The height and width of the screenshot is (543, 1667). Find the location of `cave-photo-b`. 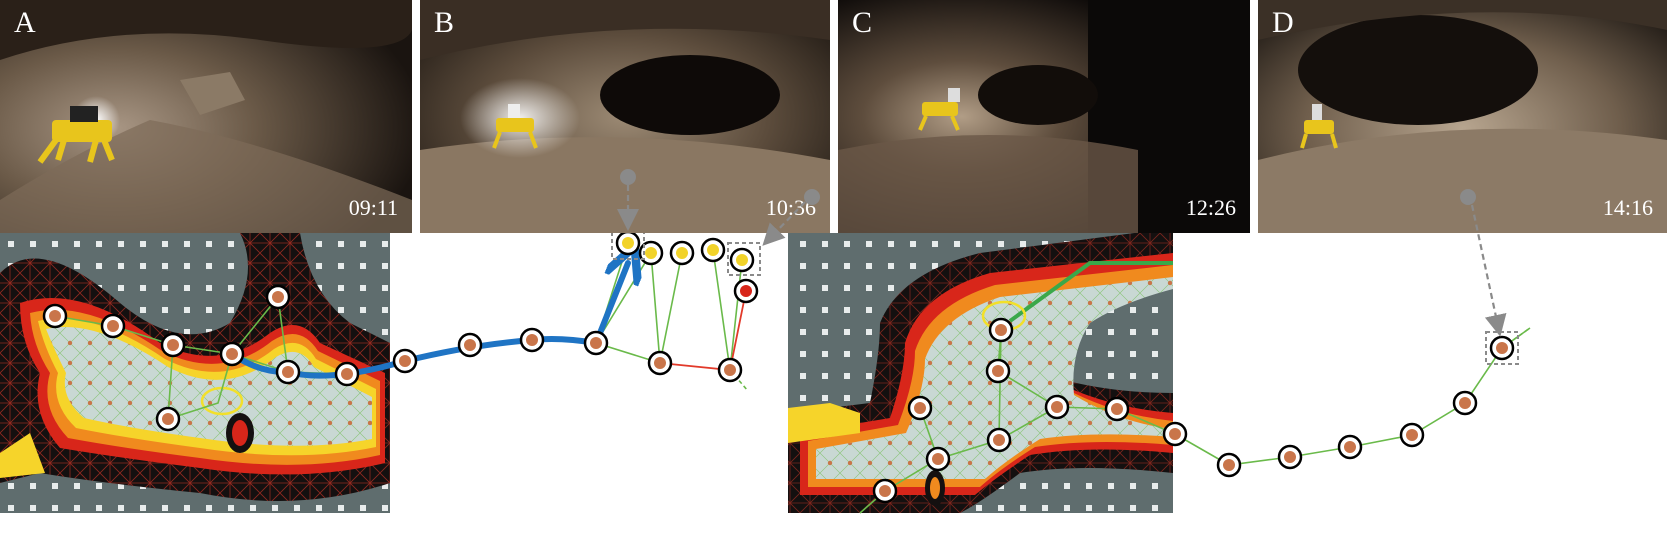

cave-photo-b is located at coordinates (625, 116).